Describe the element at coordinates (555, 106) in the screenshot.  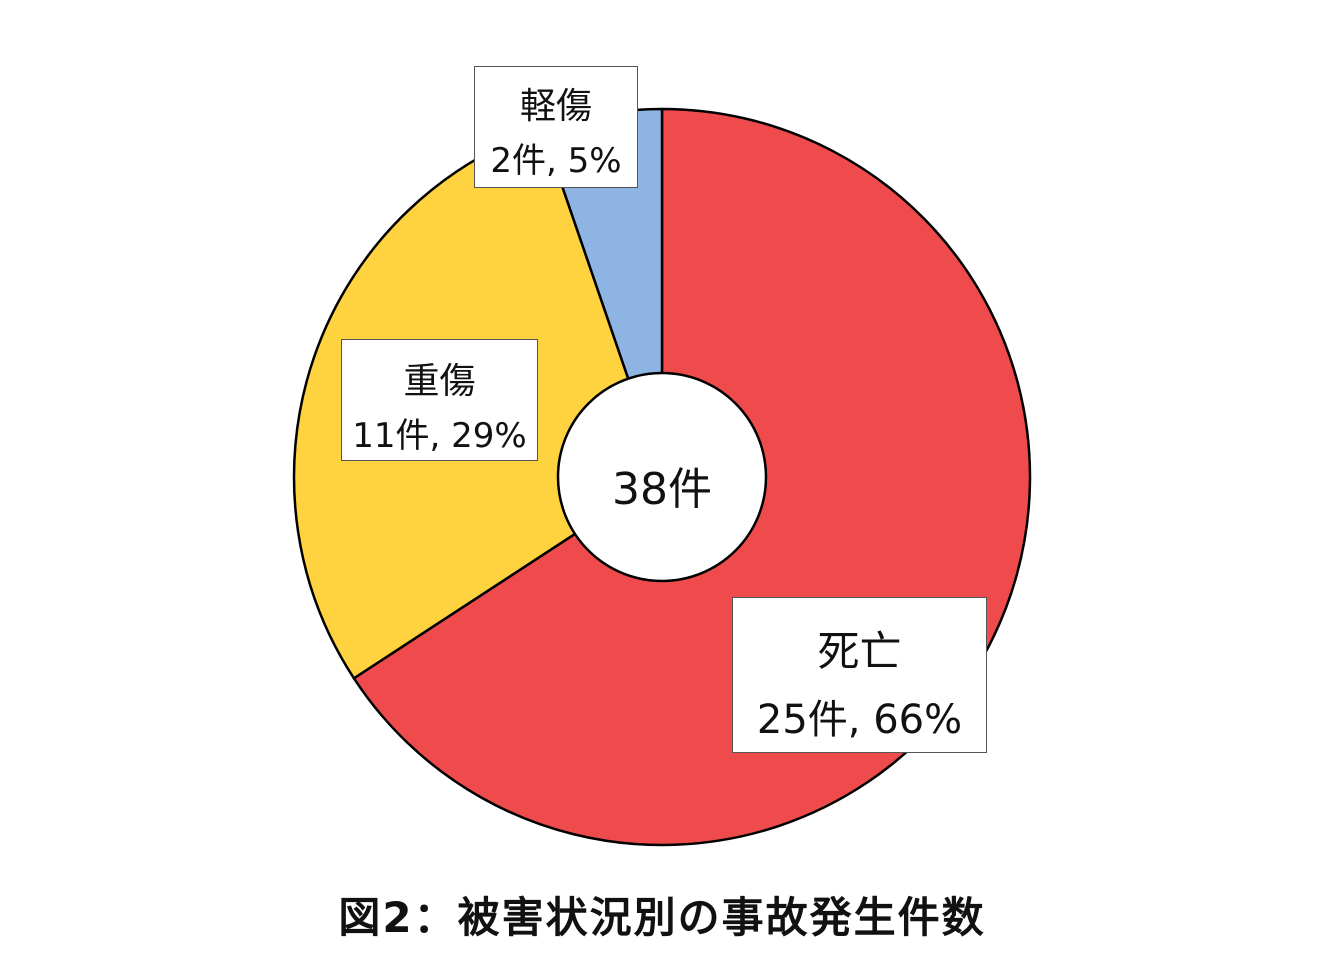
I see `slice-label-name: 軽傷` at that location.